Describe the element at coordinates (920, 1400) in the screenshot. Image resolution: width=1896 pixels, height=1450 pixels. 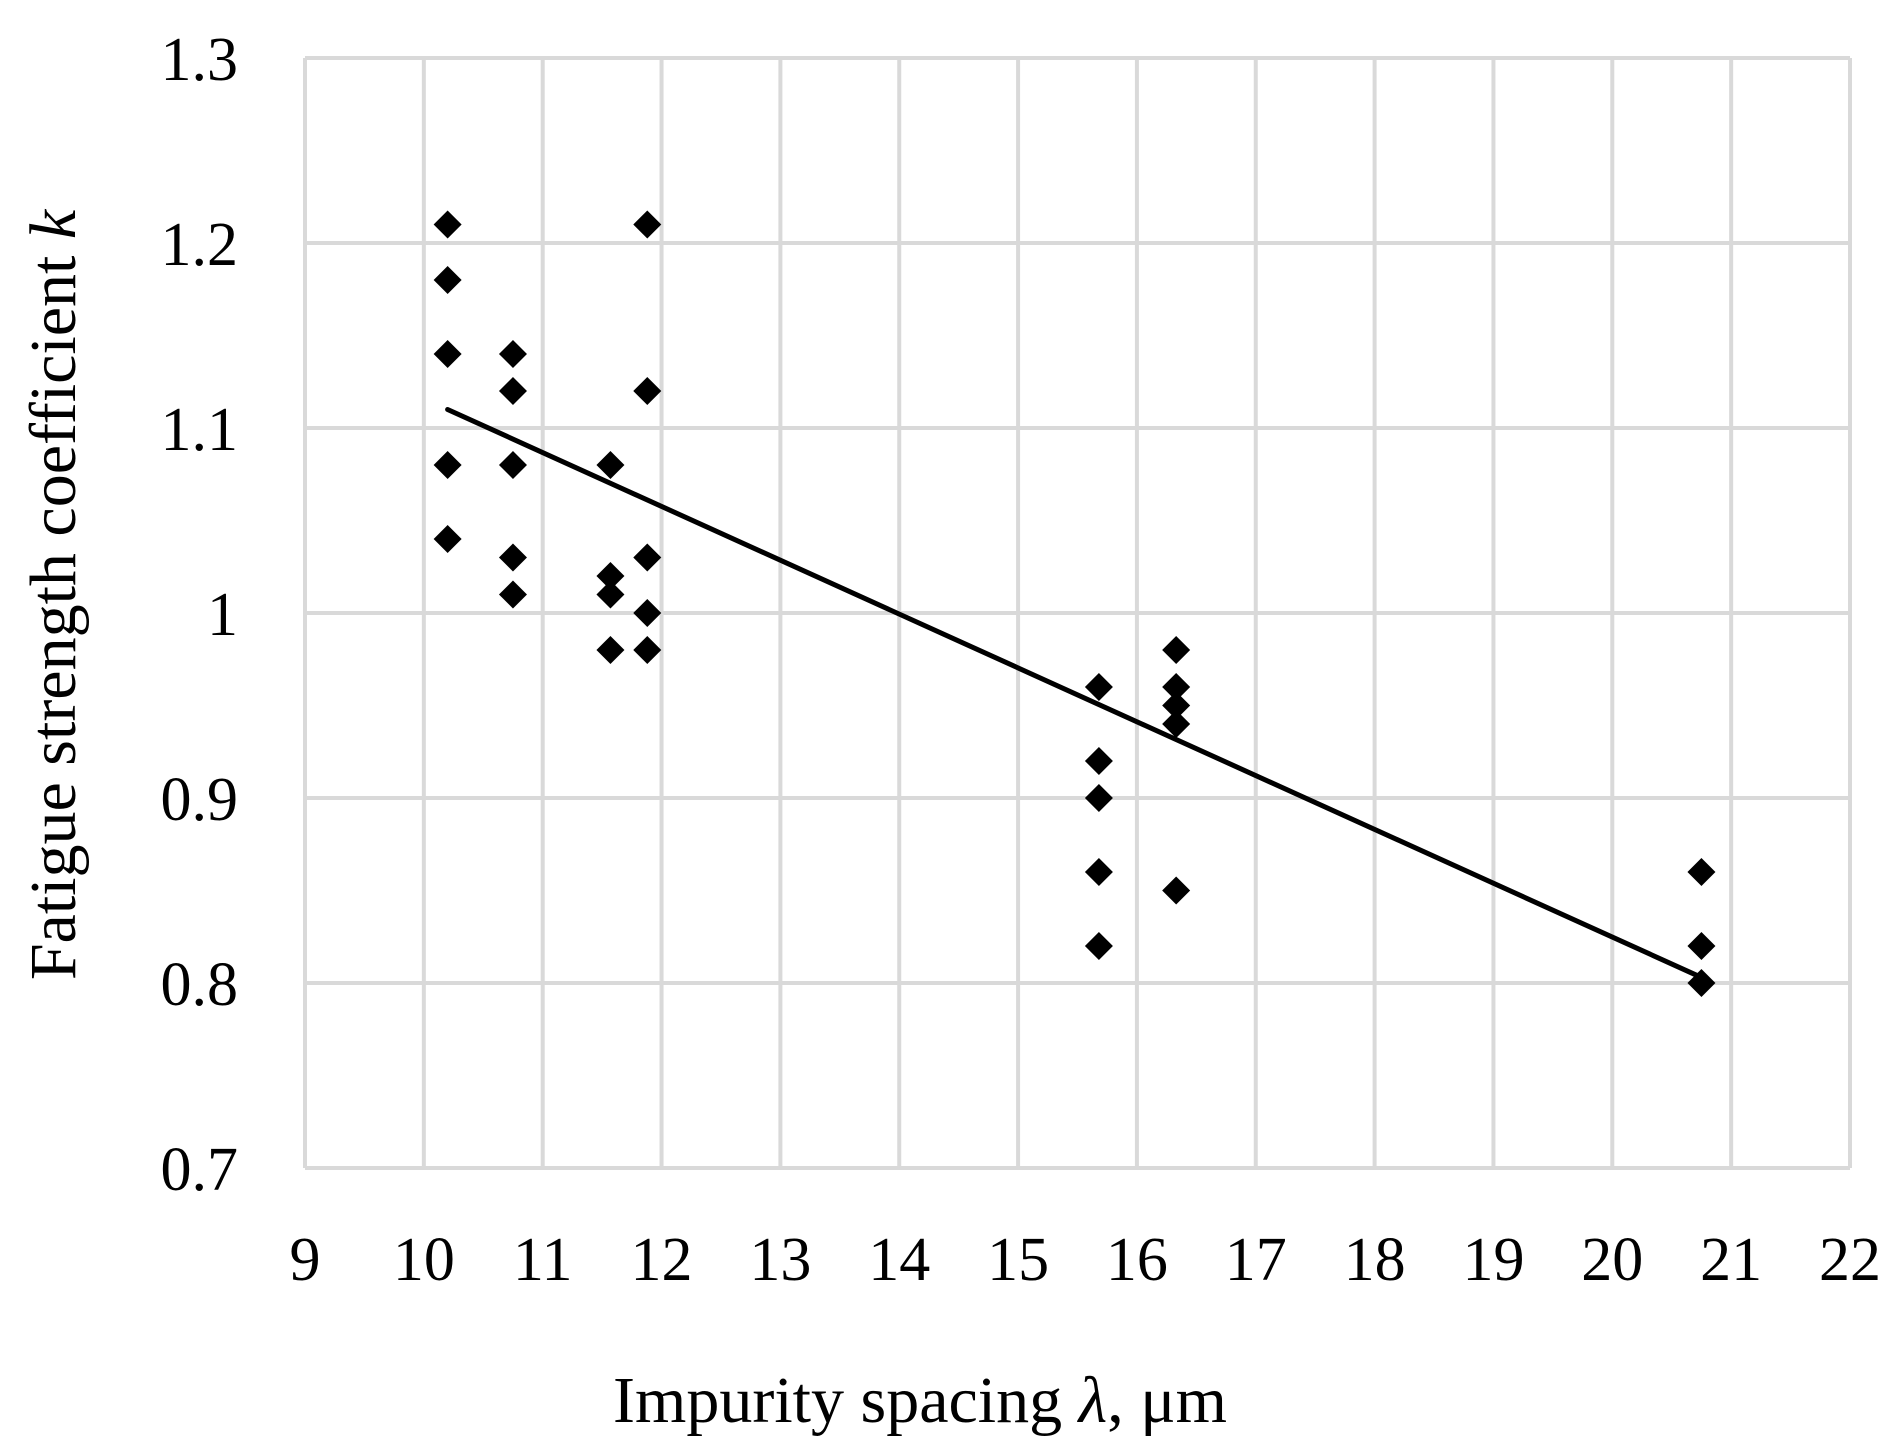
I see `x-axis-title: Impurity spacing λ, μm` at that location.